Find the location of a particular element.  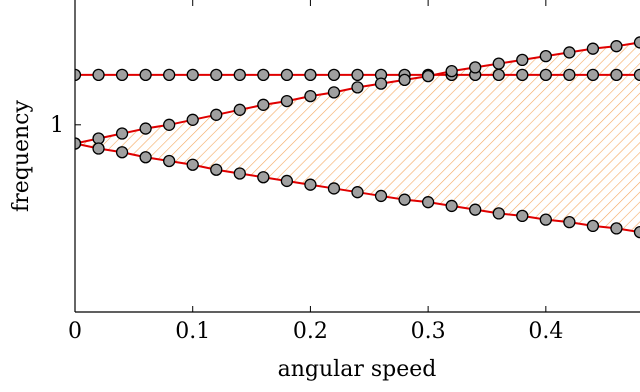

x-tick-label: 0.1 is located at coordinates (192, 331).